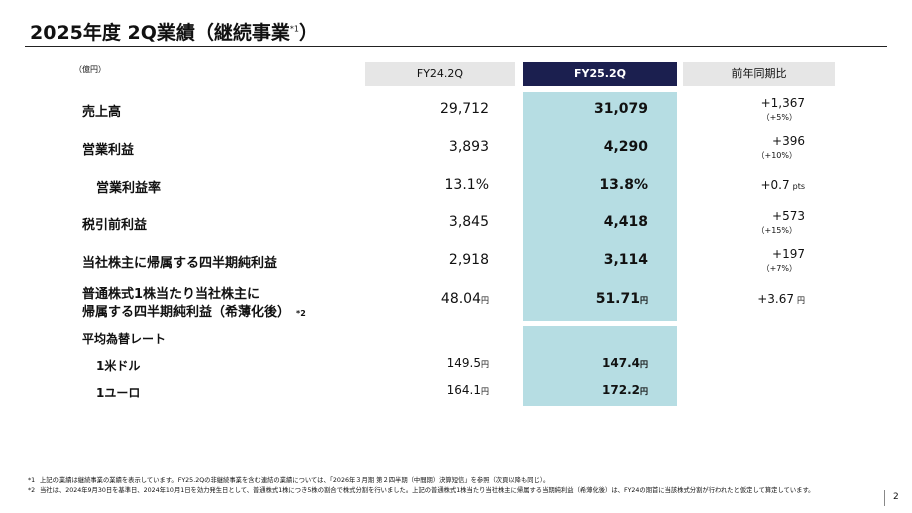 Image resolution: width=912 pixels, height=513 pixels. I want to click on prev-value: 3,893, so click(469, 147).